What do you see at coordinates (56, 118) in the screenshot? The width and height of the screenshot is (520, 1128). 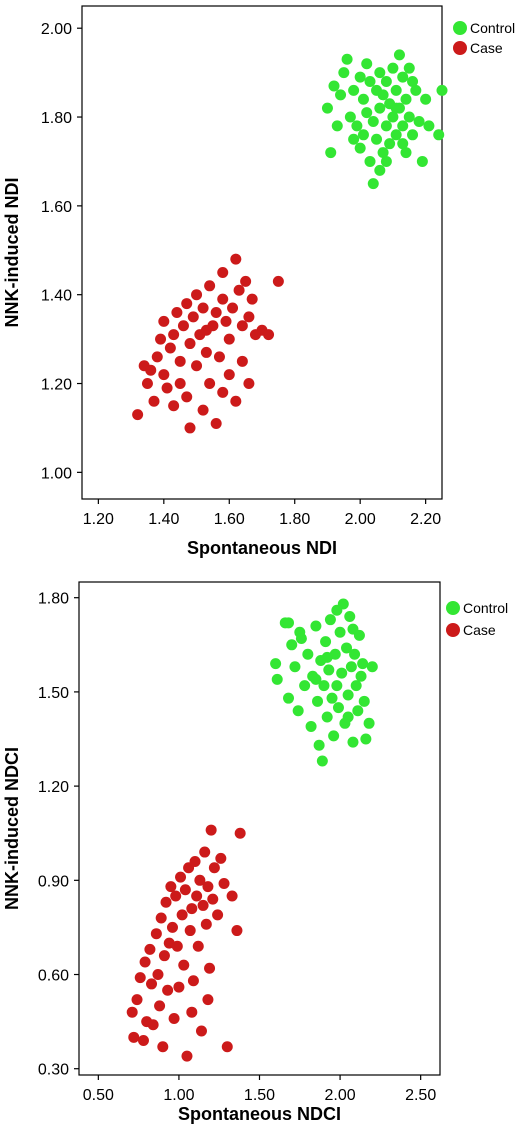 I see `y-tick-label: 1.80` at bounding box center [56, 118].